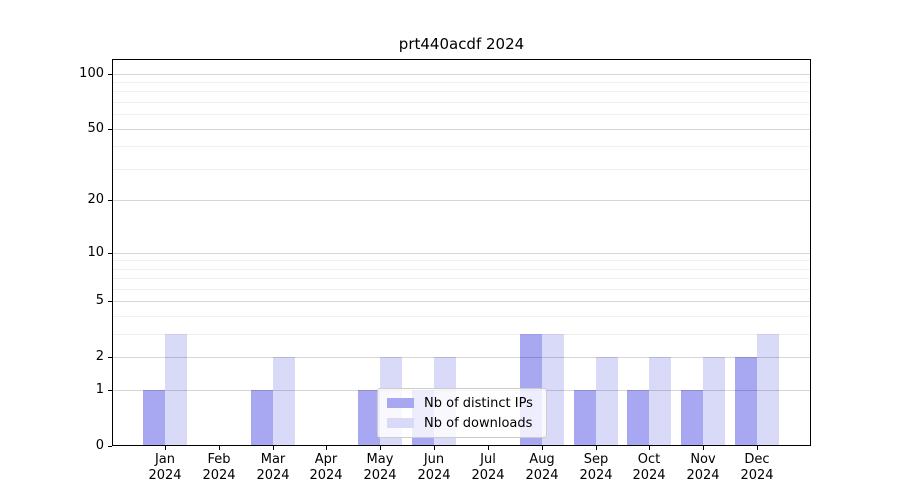 The width and height of the screenshot is (900, 500). What do you see at coordinates (596, 467) in the screenshot?
I see `x-tick-label: Sep 2024` at bounding box center [596, 467].